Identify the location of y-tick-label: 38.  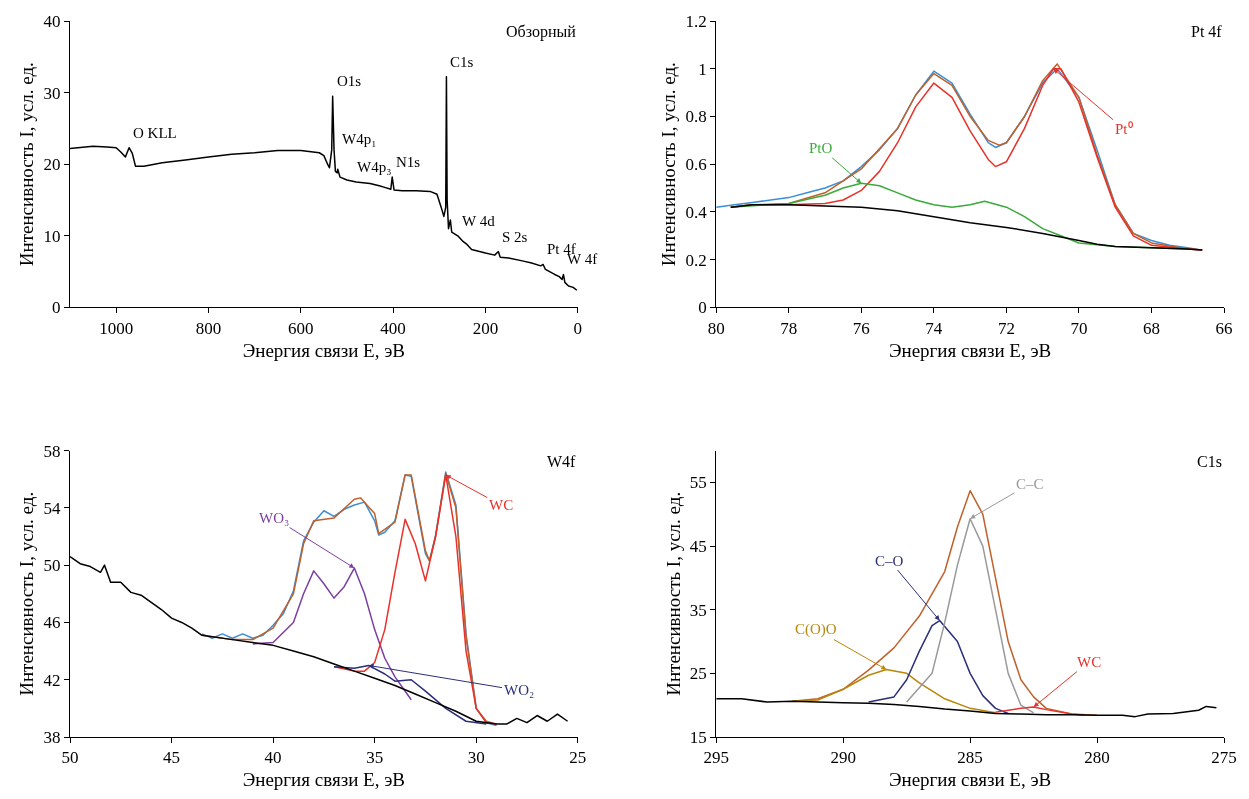
(52, 737).